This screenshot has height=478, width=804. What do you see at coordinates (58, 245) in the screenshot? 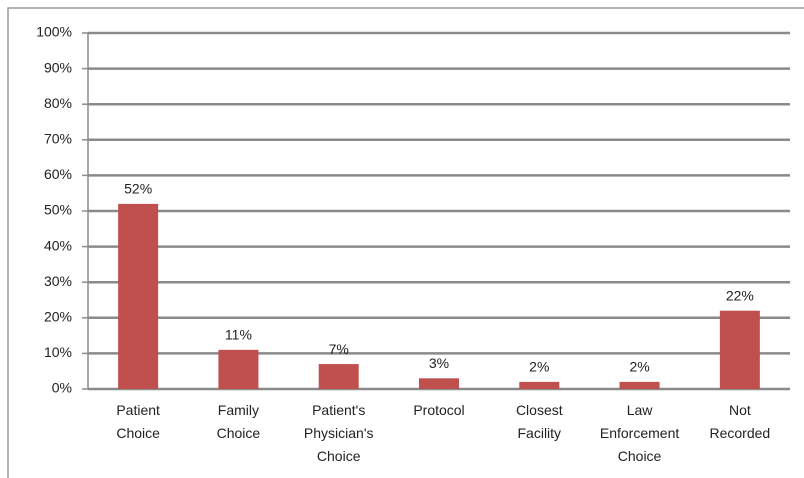
I see `y-tick-label: 40%` at bounding box center [58, 245].